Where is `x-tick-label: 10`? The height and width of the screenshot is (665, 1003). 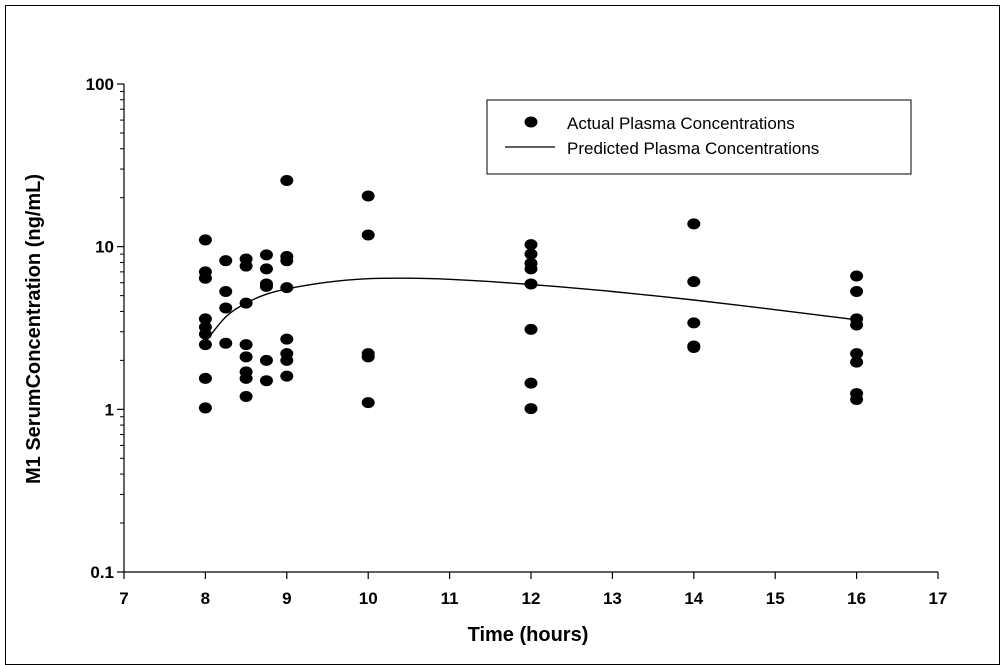 x-tick-label: 10 is located at coordinates (368, 598).